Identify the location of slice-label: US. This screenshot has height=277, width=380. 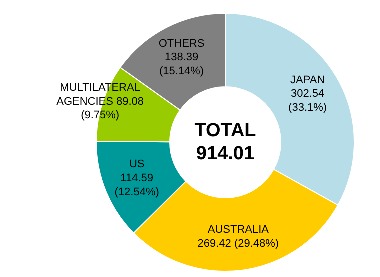
(137, 164).